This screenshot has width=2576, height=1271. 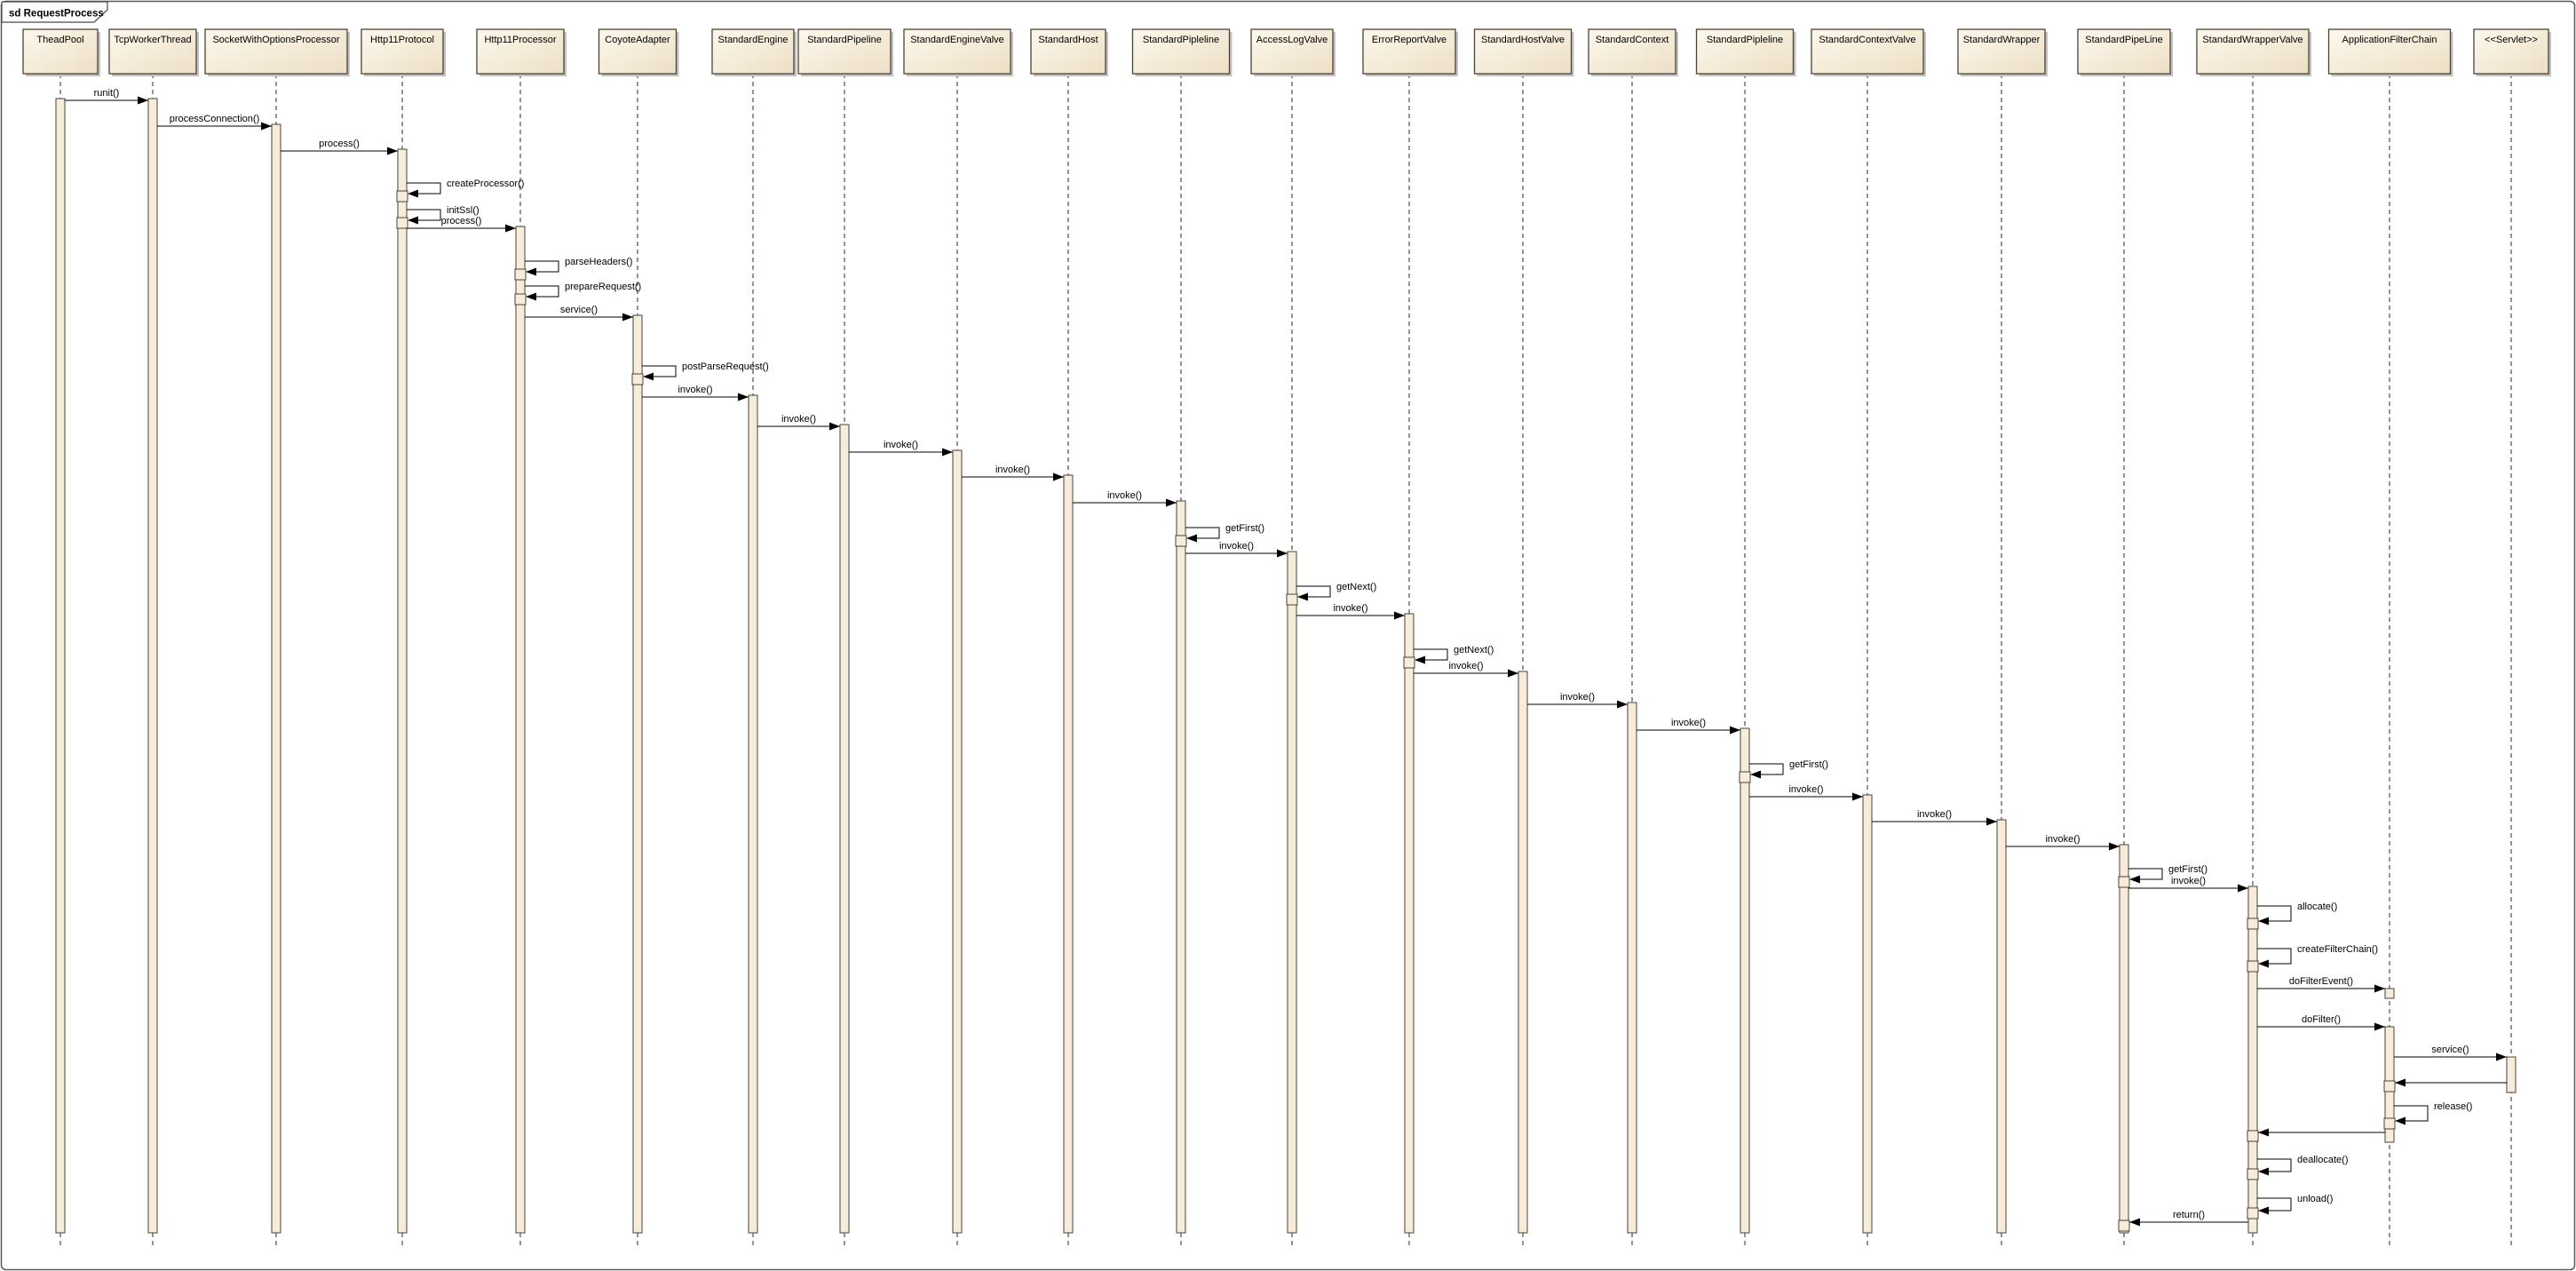 What do you see at coordinates (2337, 949) in the screenshot?
I see `message-label: createFilterChain()` at bounding box center [2337, 949].